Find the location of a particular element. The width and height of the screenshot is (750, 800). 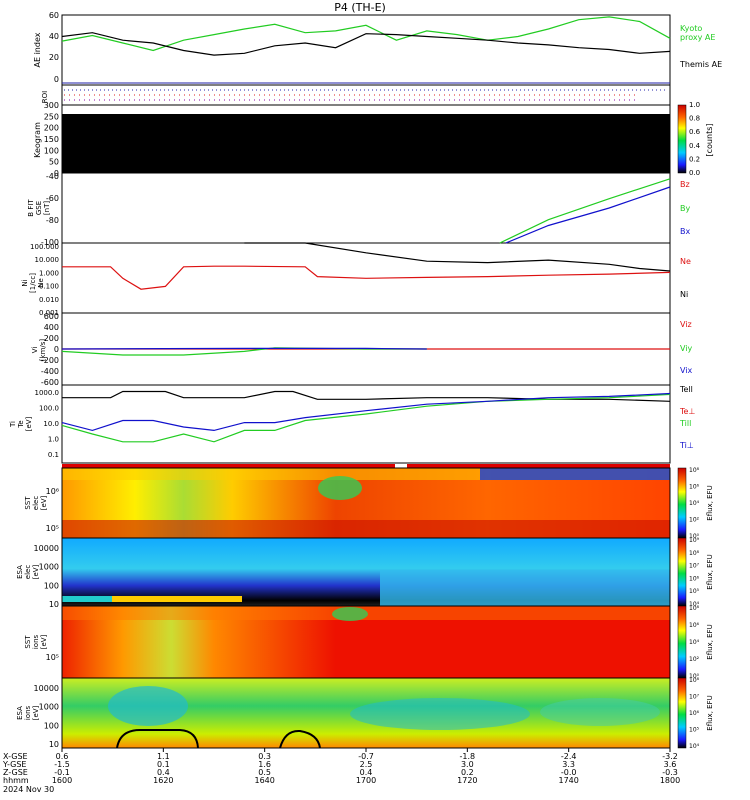

density-tick: 0.100 is located at coordinates (49, 287).